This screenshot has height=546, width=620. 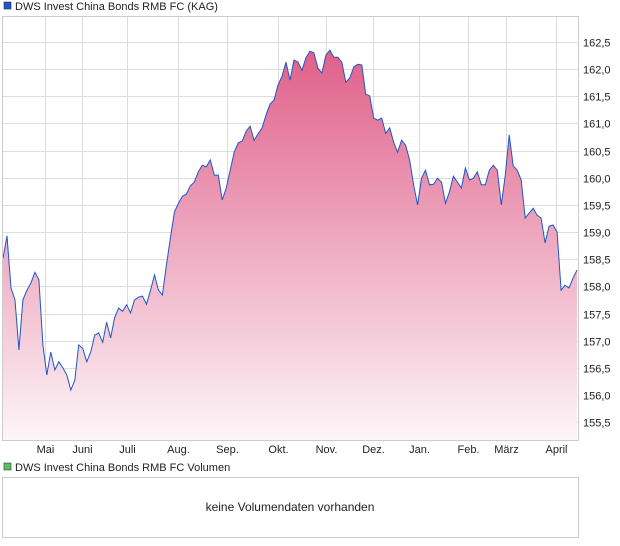 I want to click on volume-legend-label: DWS Invest China Bonds RMB FC Volumen, so click(x=122, y=468).